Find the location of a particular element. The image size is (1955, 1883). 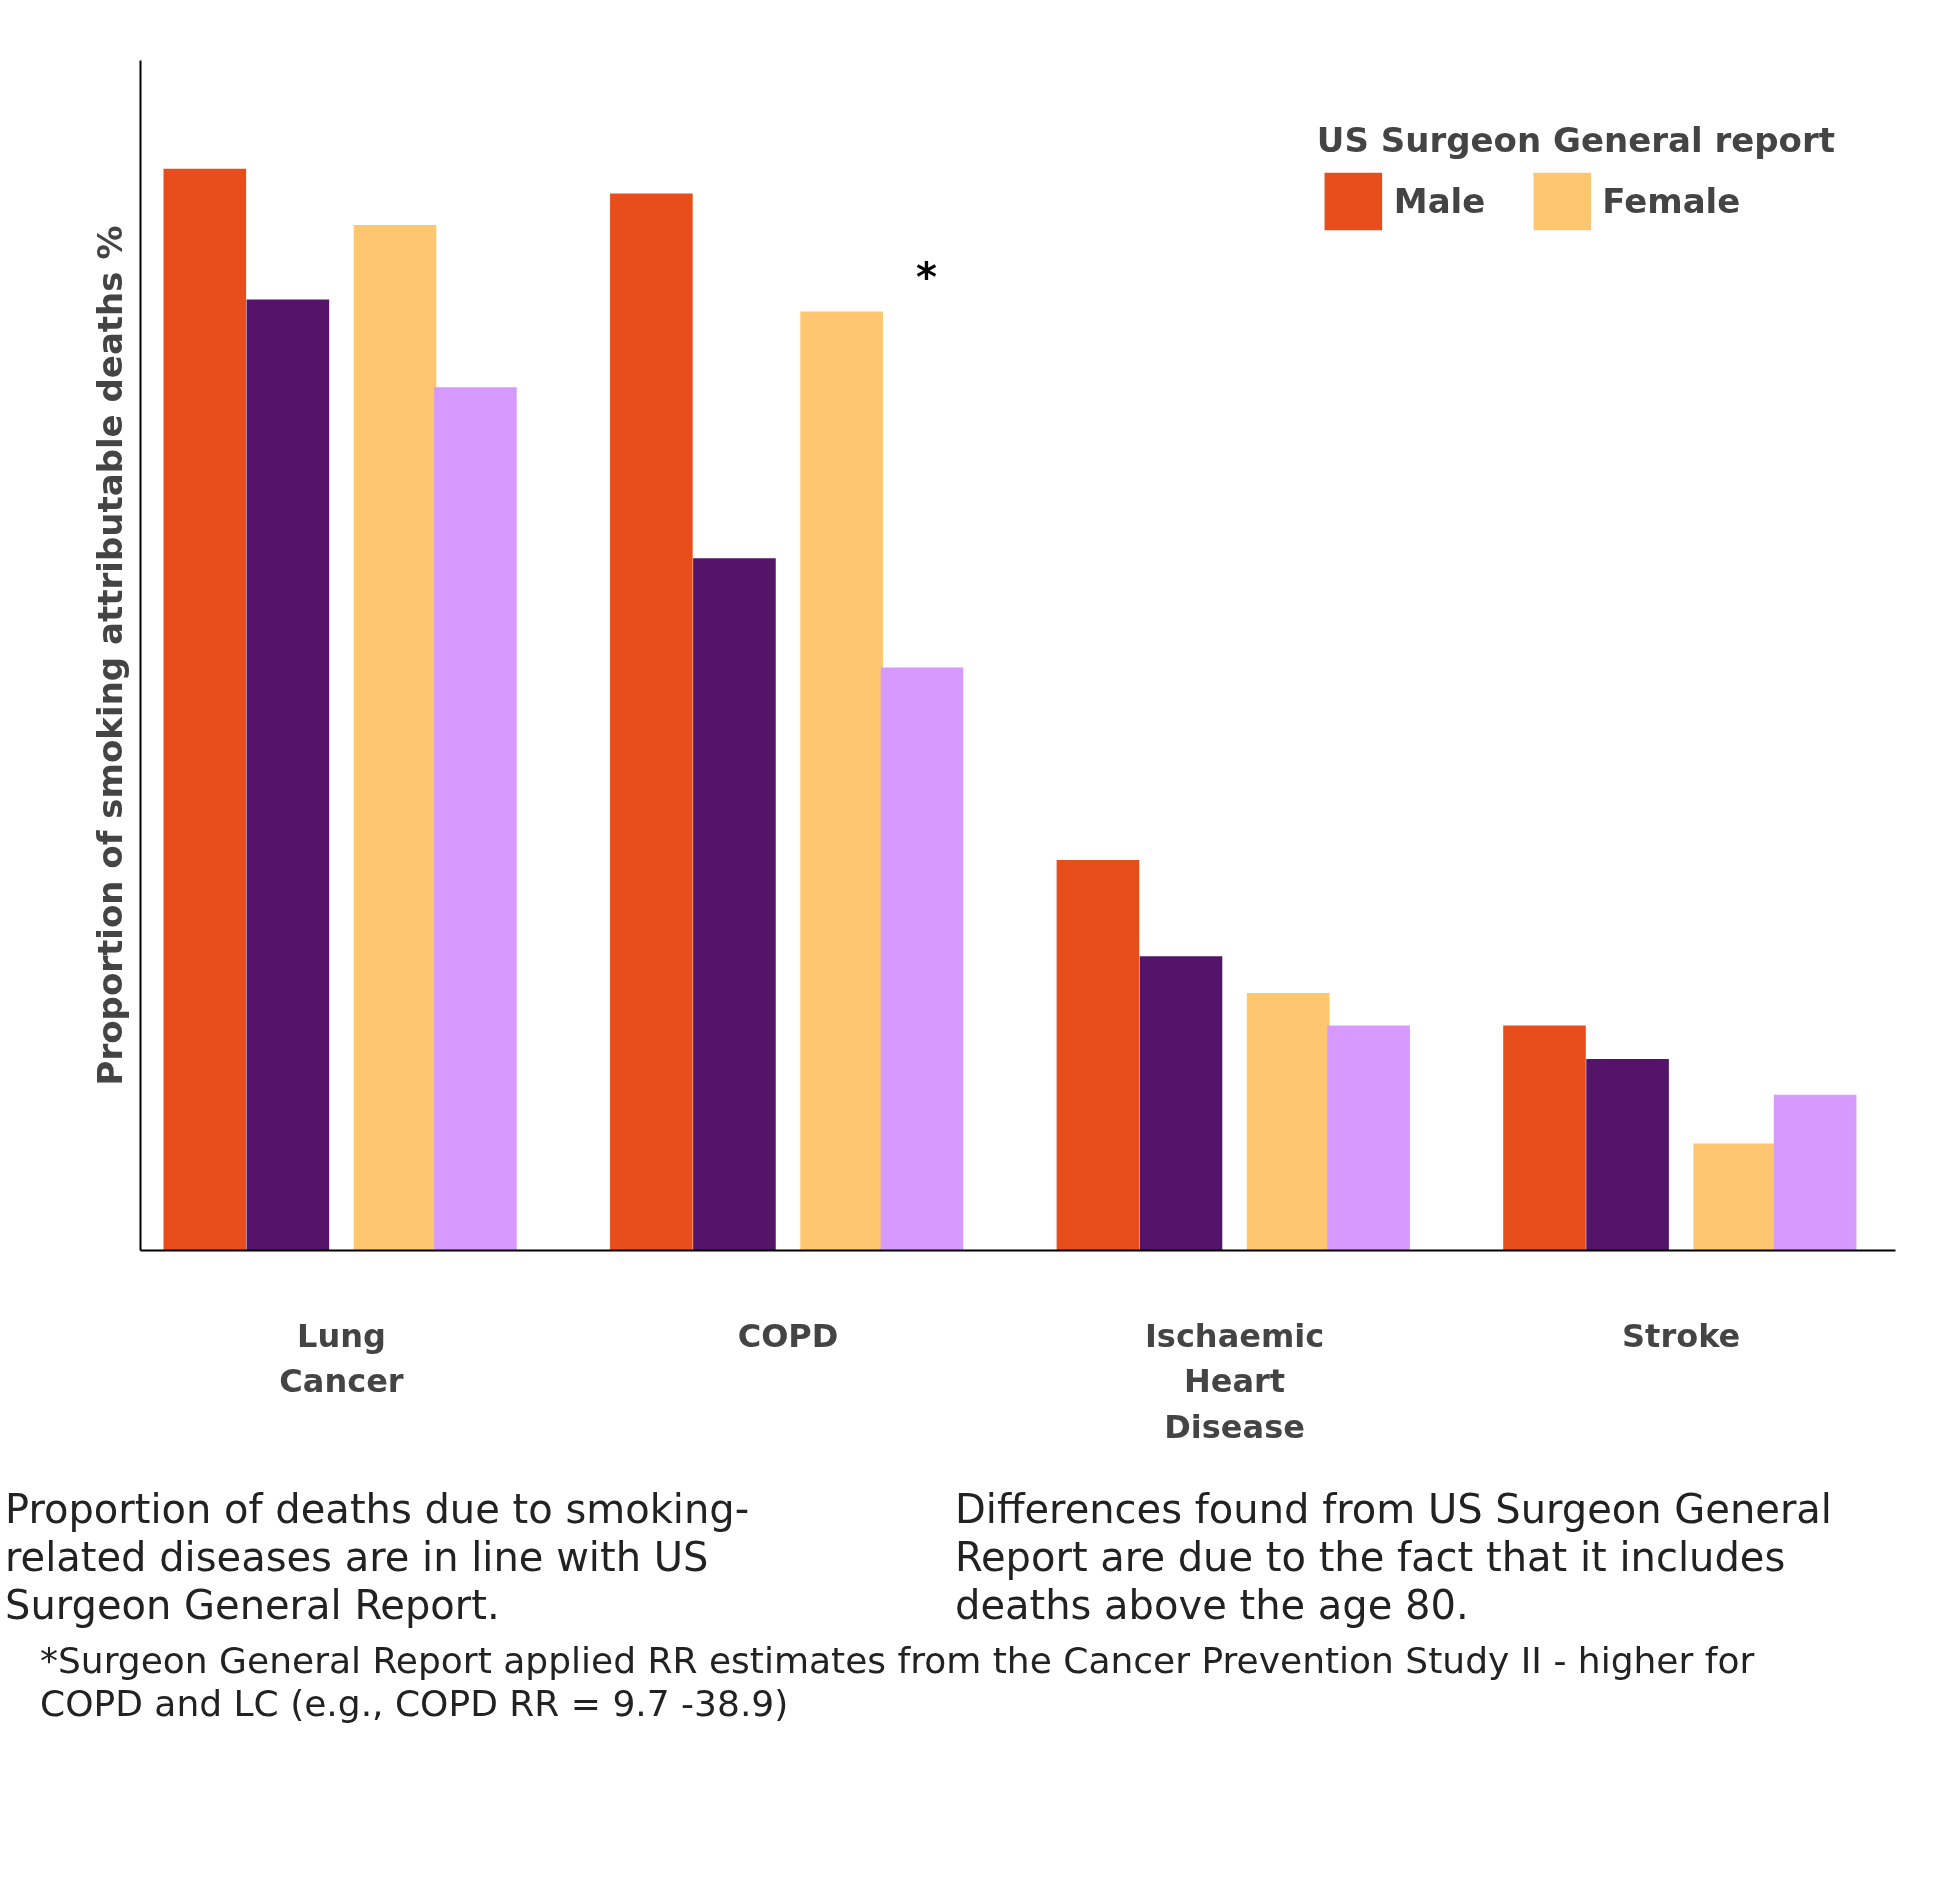

x-tick-label: Lung Cancer is located at coordinates (341, 1358).